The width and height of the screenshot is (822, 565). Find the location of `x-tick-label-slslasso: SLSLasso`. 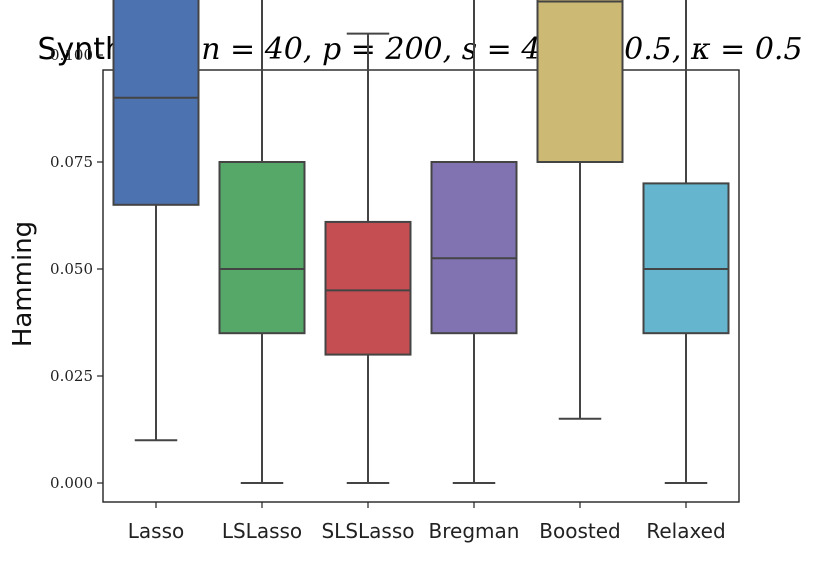

x-tick-label-slslasso: SLSLasso is located at coordinates (367, 531).